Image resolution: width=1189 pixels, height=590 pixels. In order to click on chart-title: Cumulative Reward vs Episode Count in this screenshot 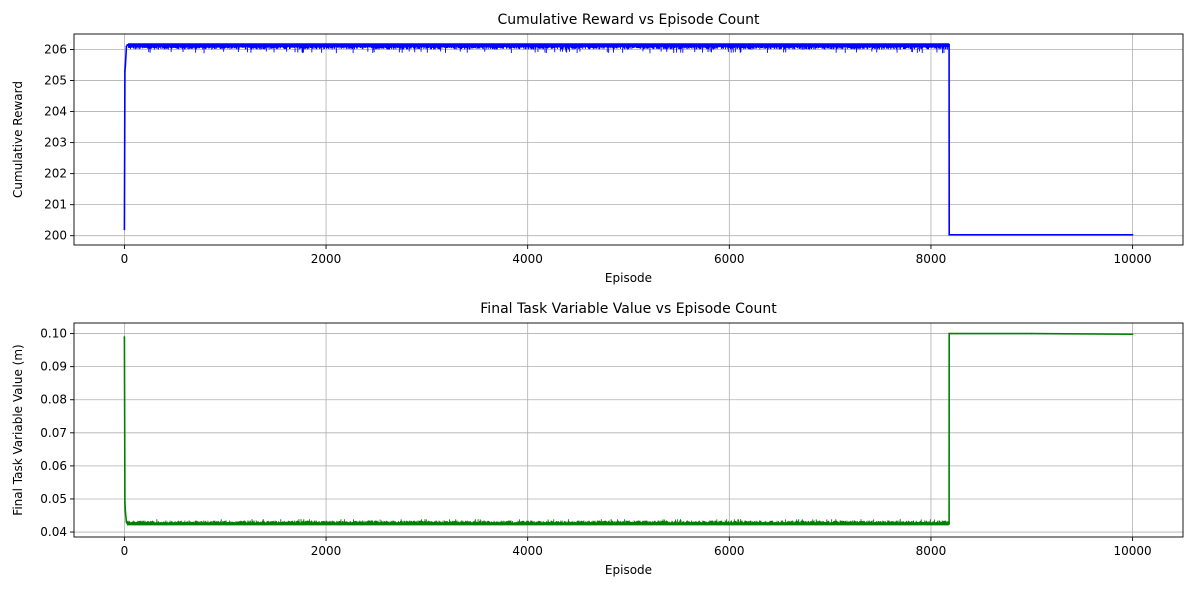, I will do `click(629, 20)`.